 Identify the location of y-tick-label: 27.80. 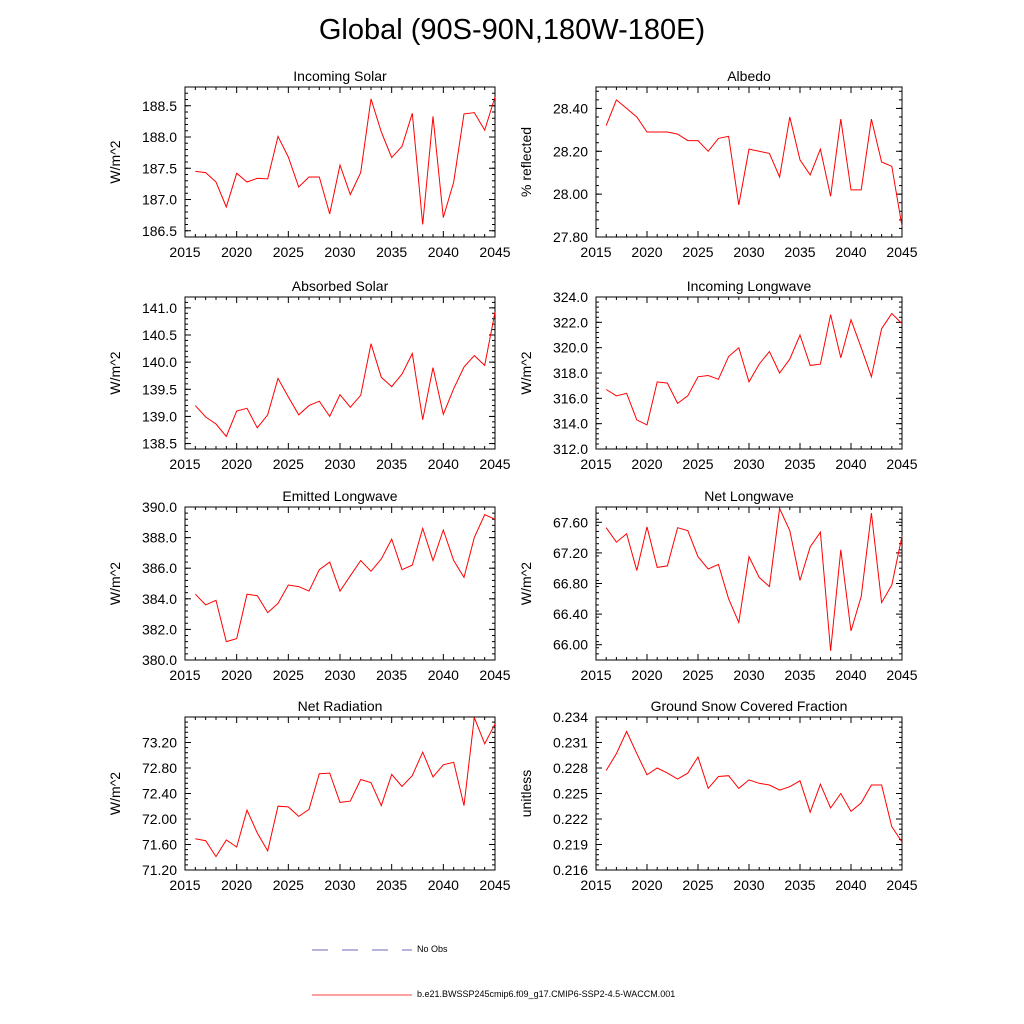
(570, 237).